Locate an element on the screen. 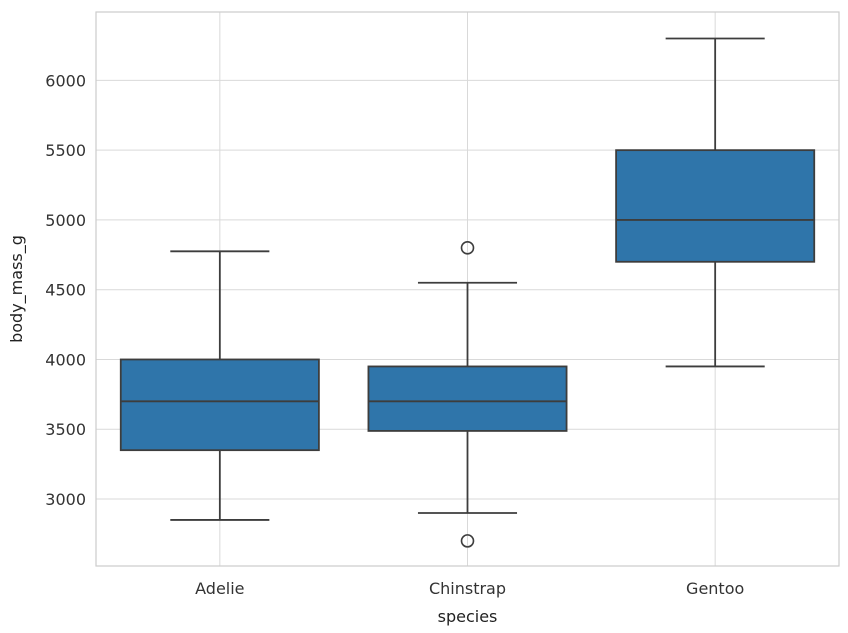 Image resolution: width=848 pixels, height=633 pixels. y-tick-label: 3500 is located at coordinates (65, 429).